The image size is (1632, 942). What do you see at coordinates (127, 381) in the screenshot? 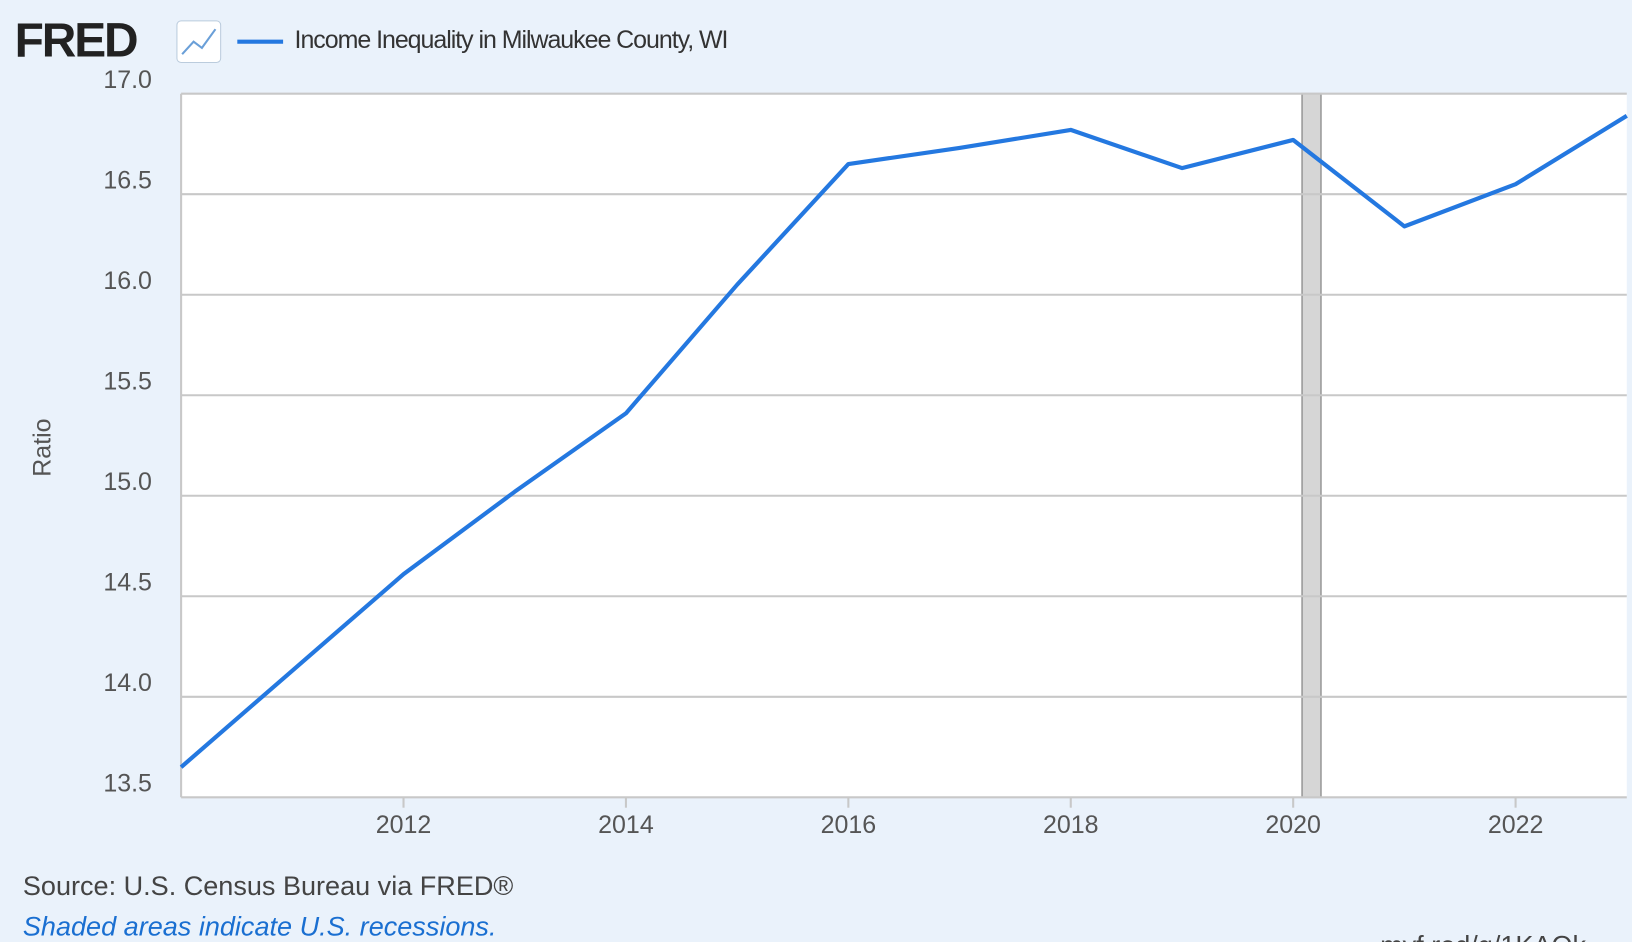
I see `y-tick-label: 15.5` at bounding box center [127, 381].